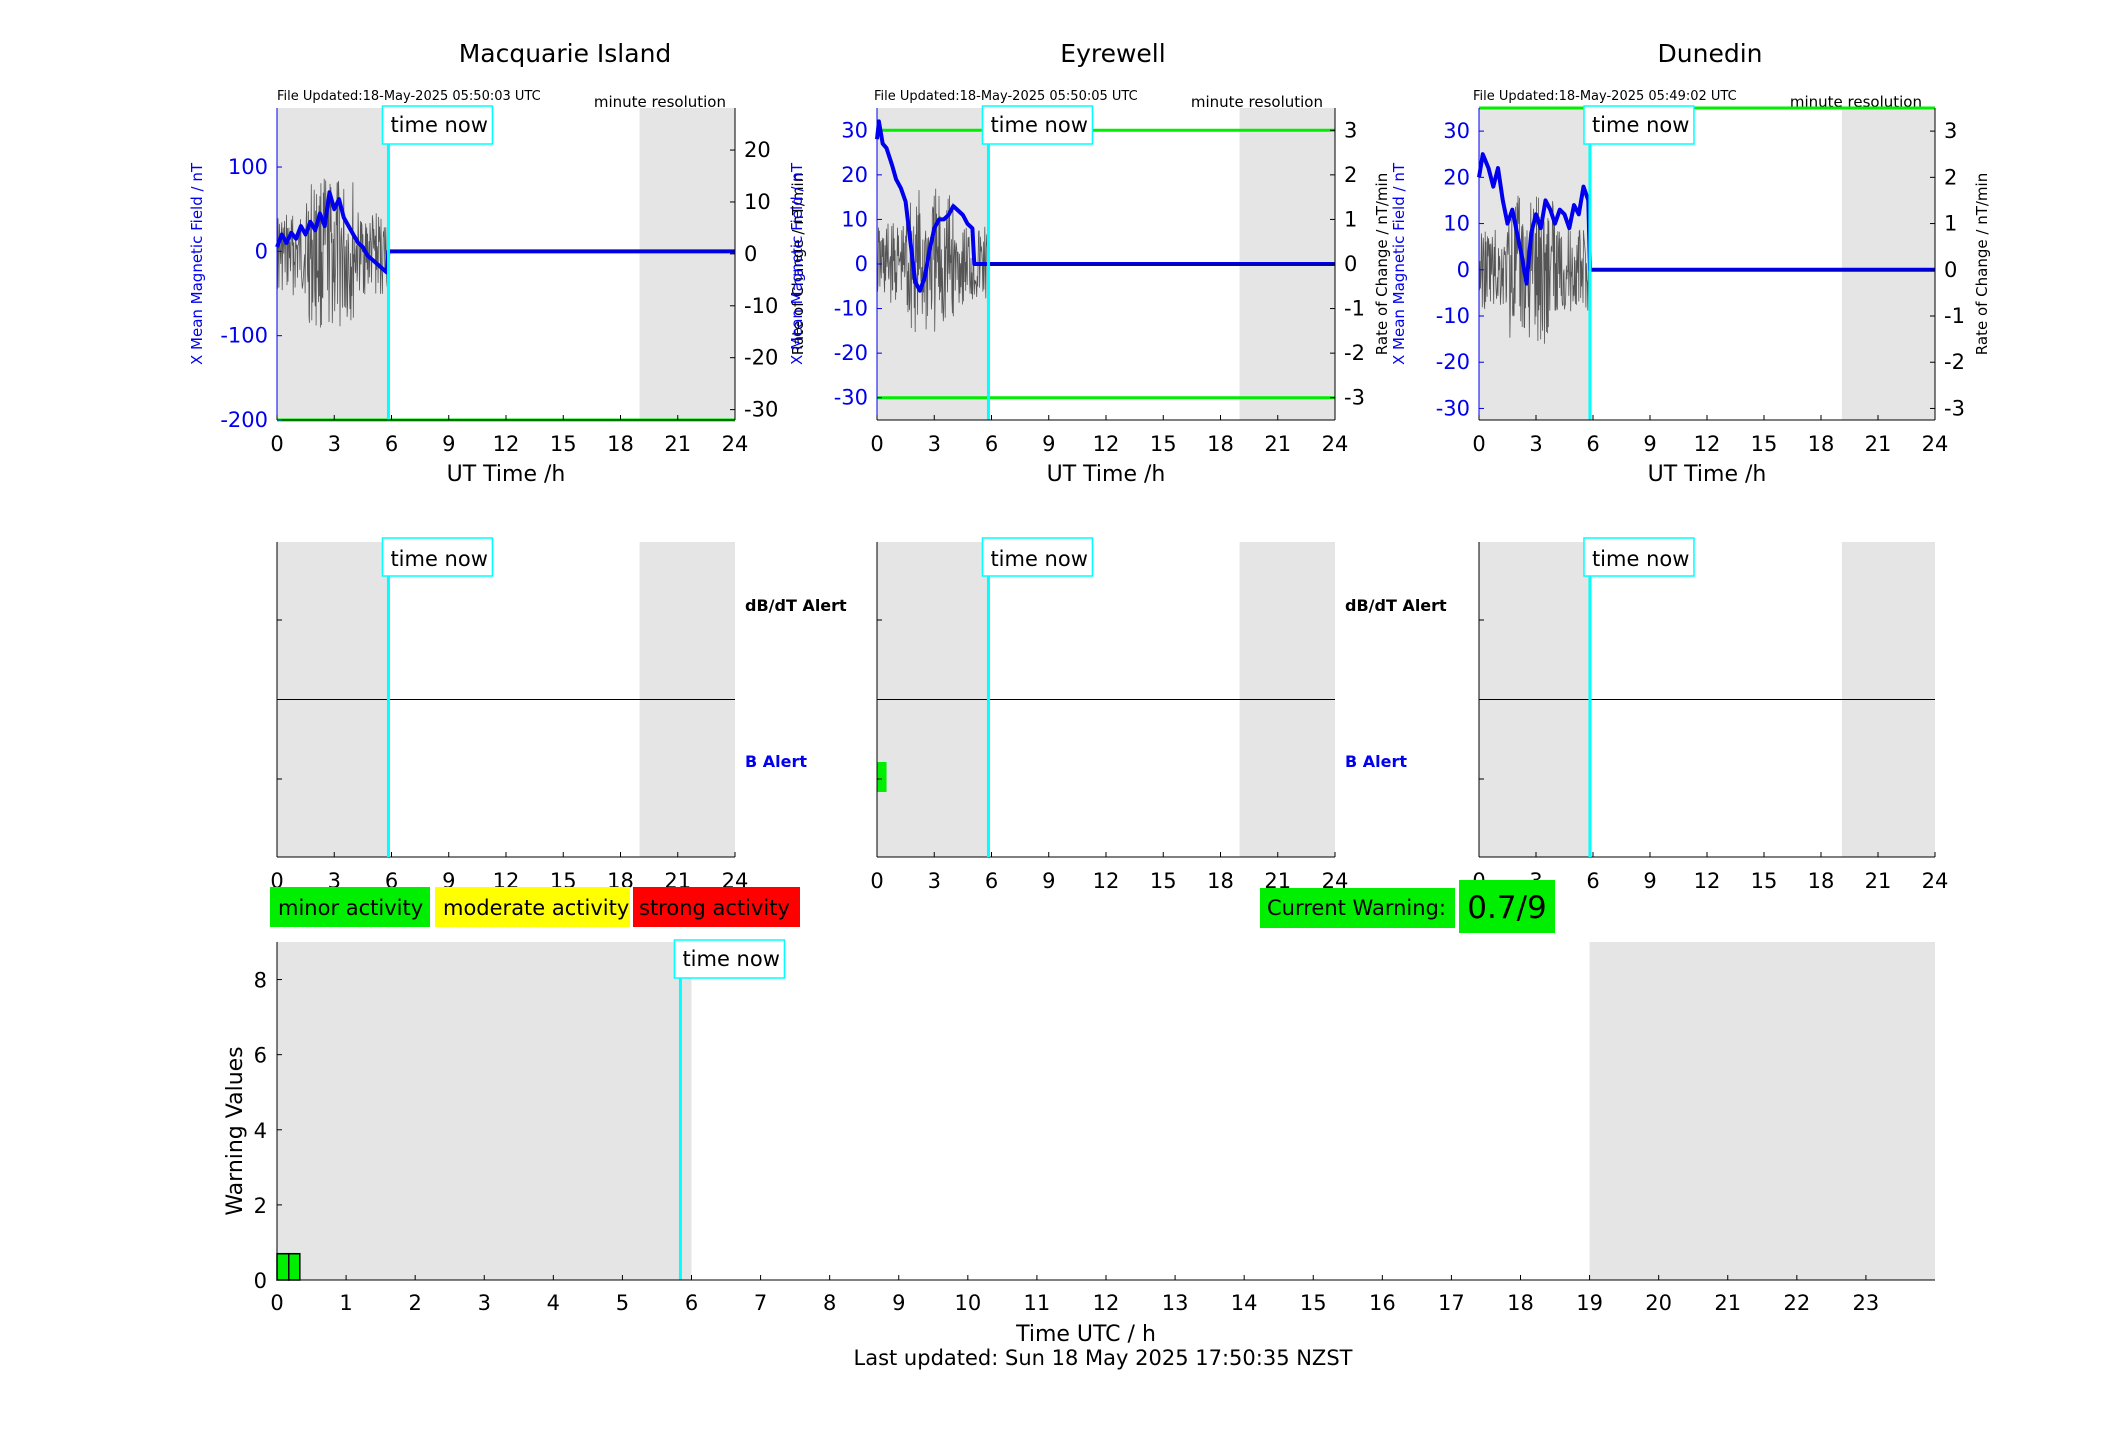 The width and height of the screenshot is (2117, 1437). I want to click on b-alert-bar, so click(882, 777).